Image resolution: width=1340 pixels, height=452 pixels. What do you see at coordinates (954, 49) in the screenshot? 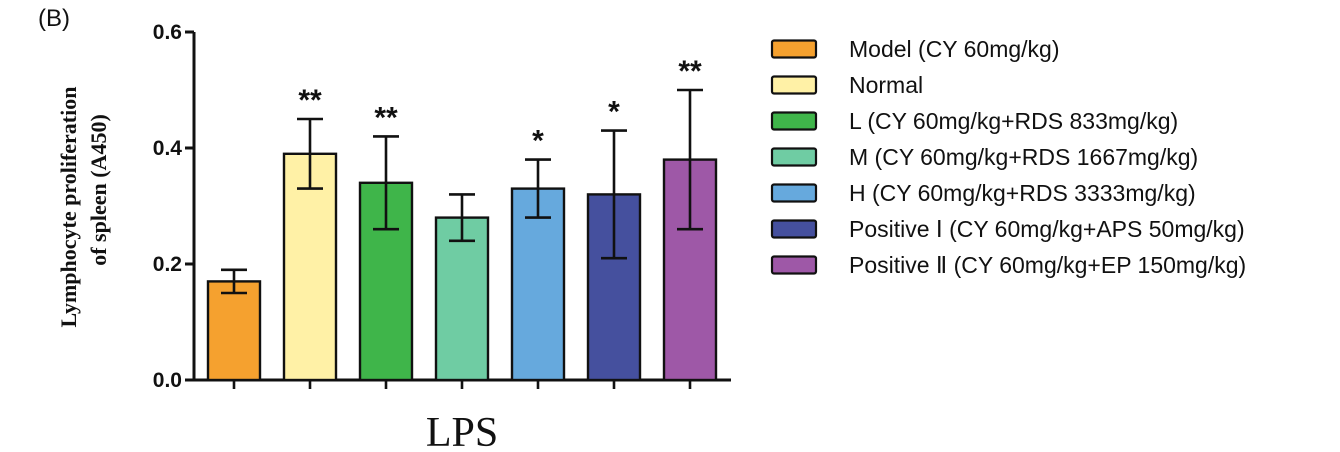
I see `legend-label: Model (CY 60mg/kg)` at bounding box center [954, 49].